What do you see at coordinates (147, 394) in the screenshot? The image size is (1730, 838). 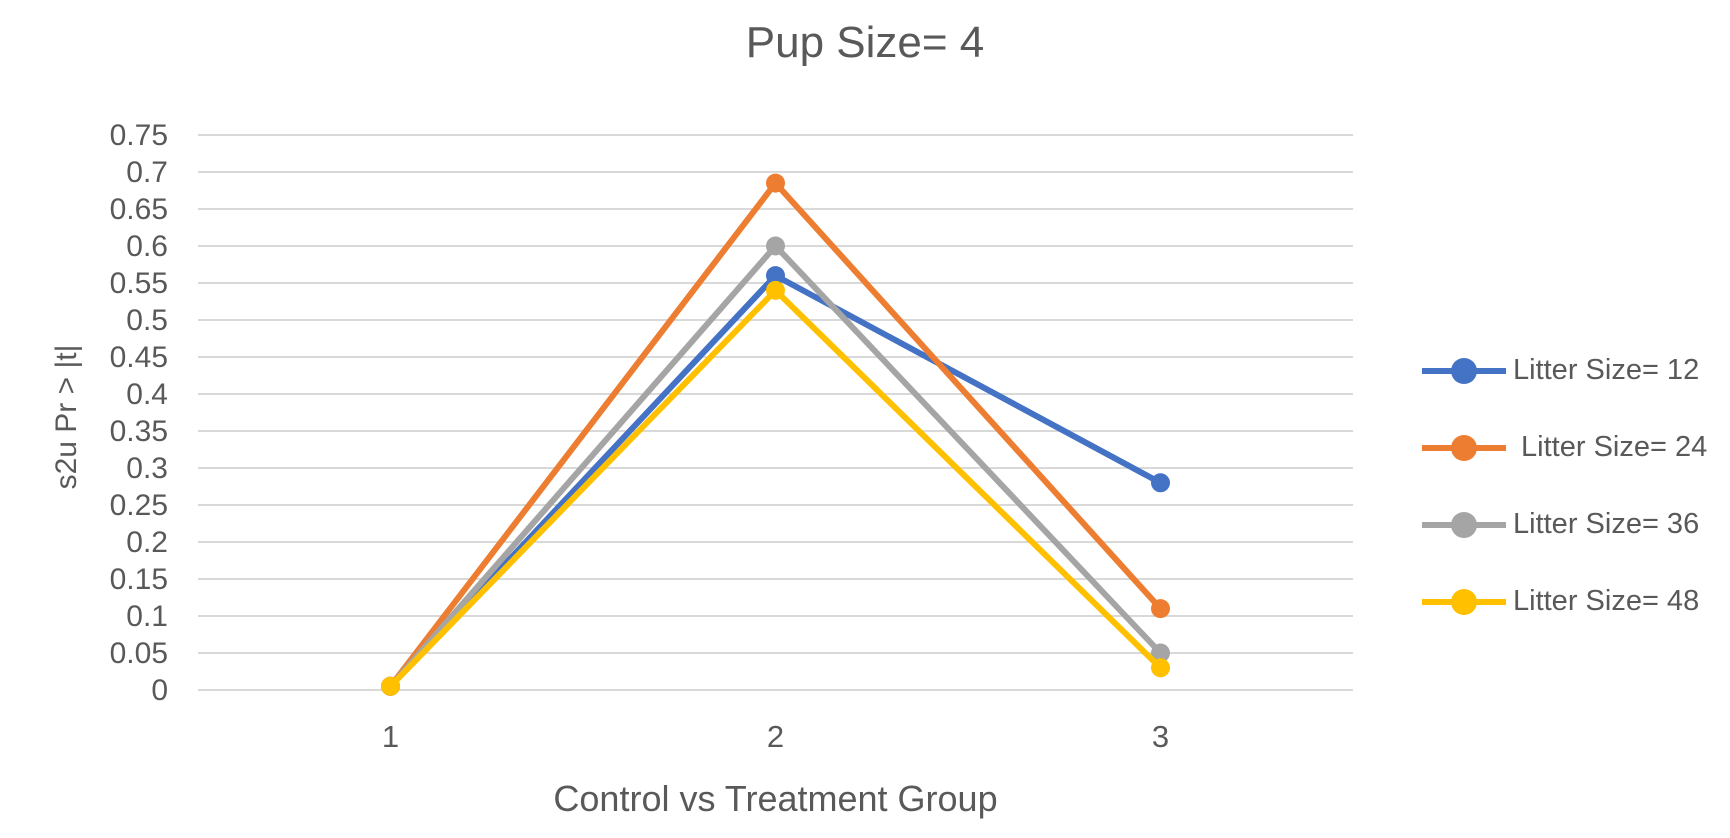 I see `y-tick-label: 0.4` at bounding box center [147, 394].